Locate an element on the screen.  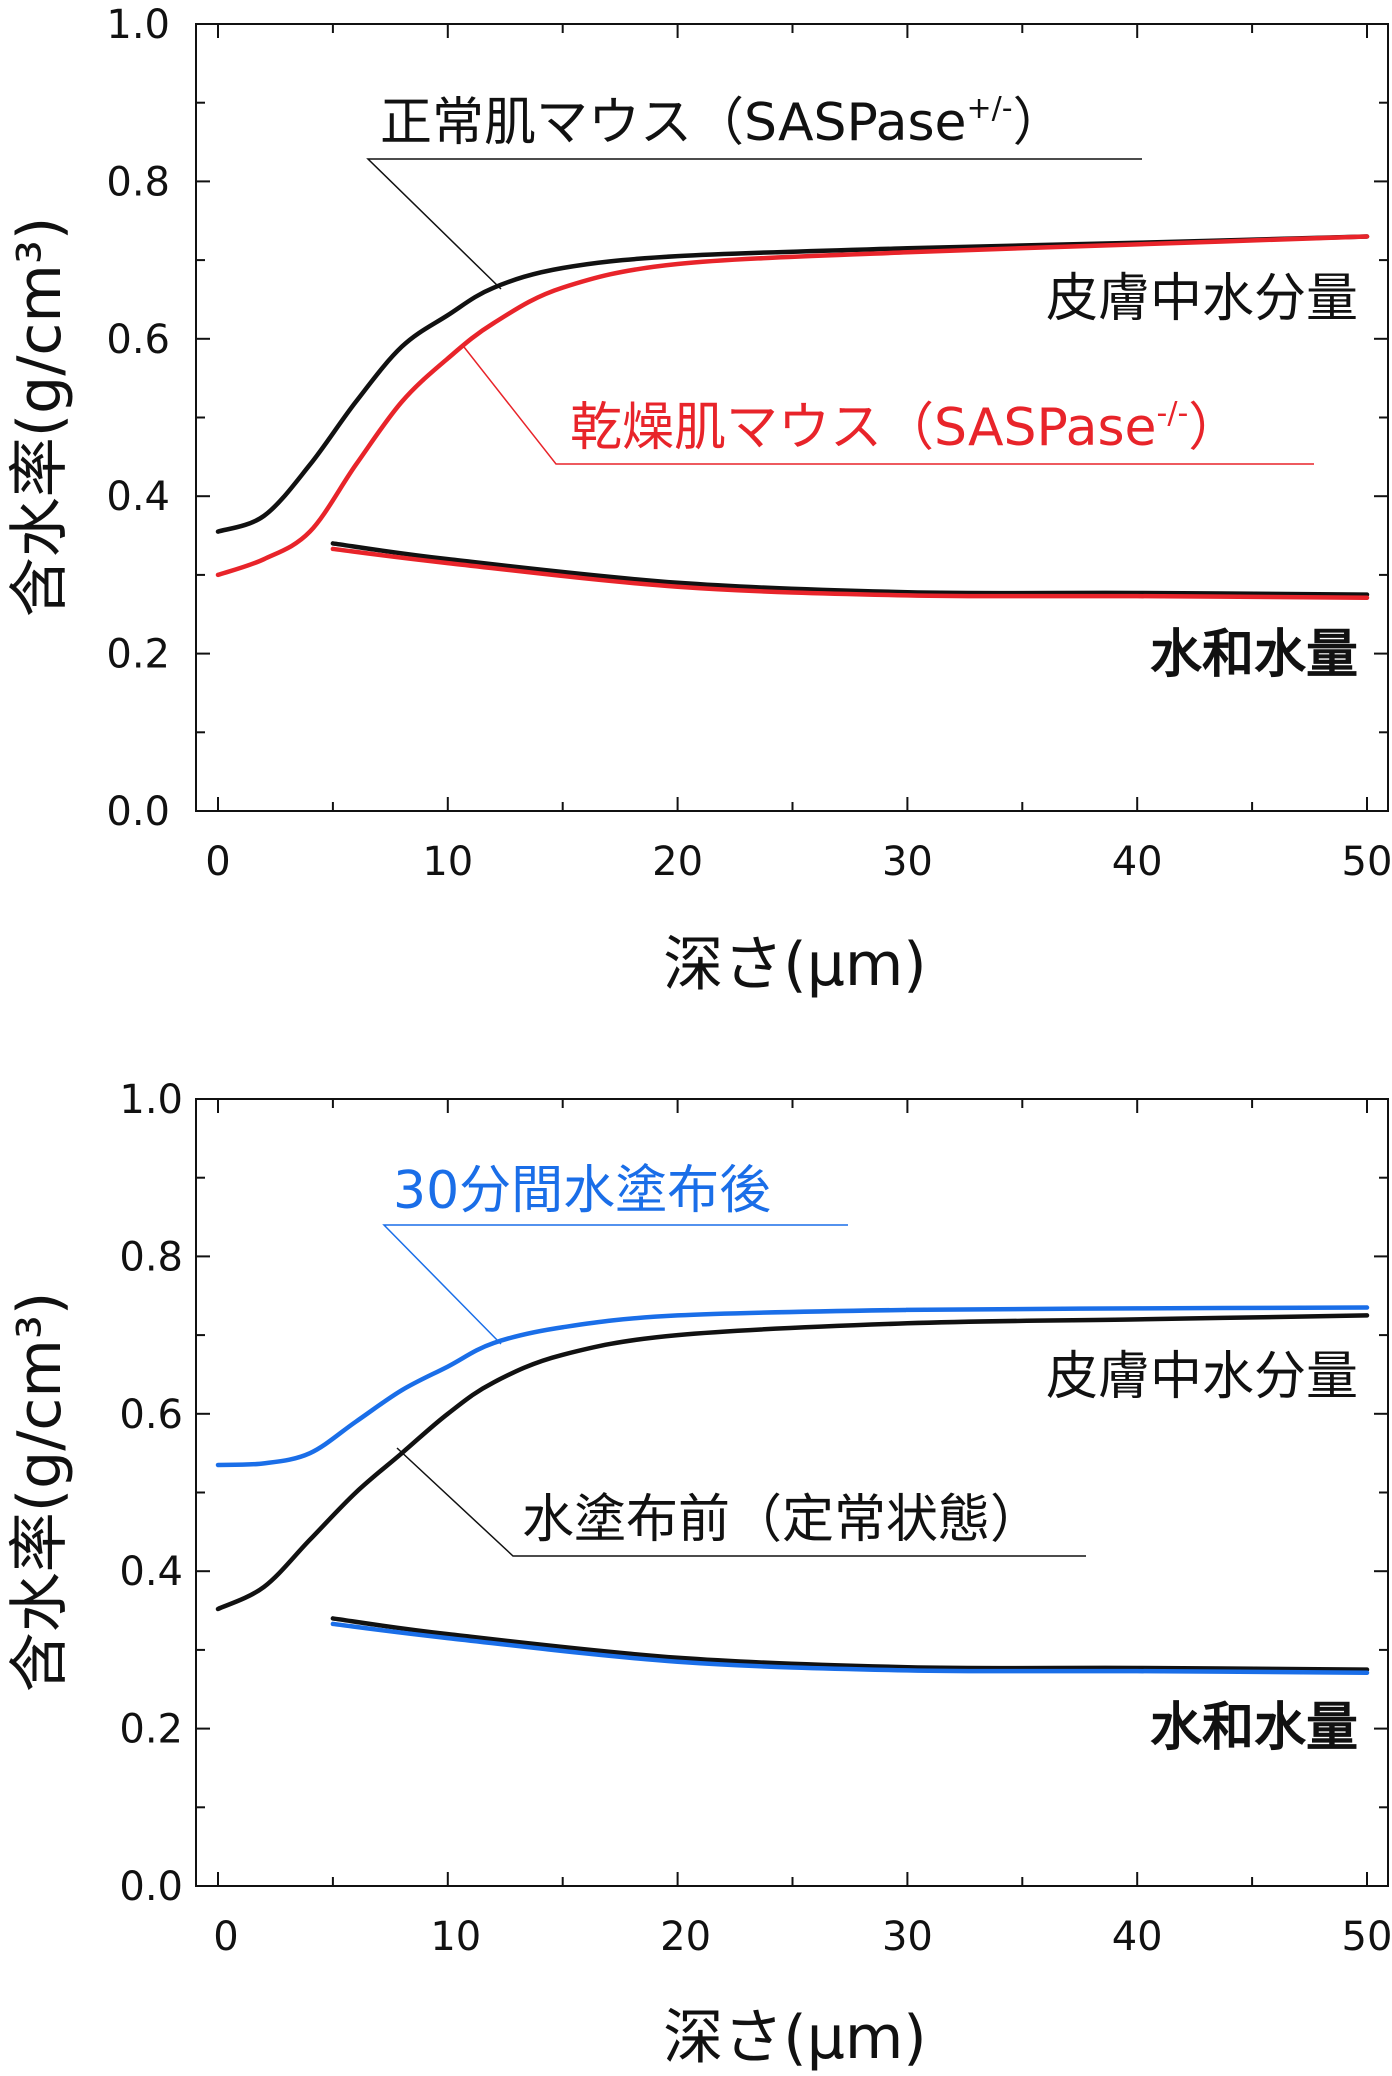
leader-line-after is located at coordinates (615, 1284).